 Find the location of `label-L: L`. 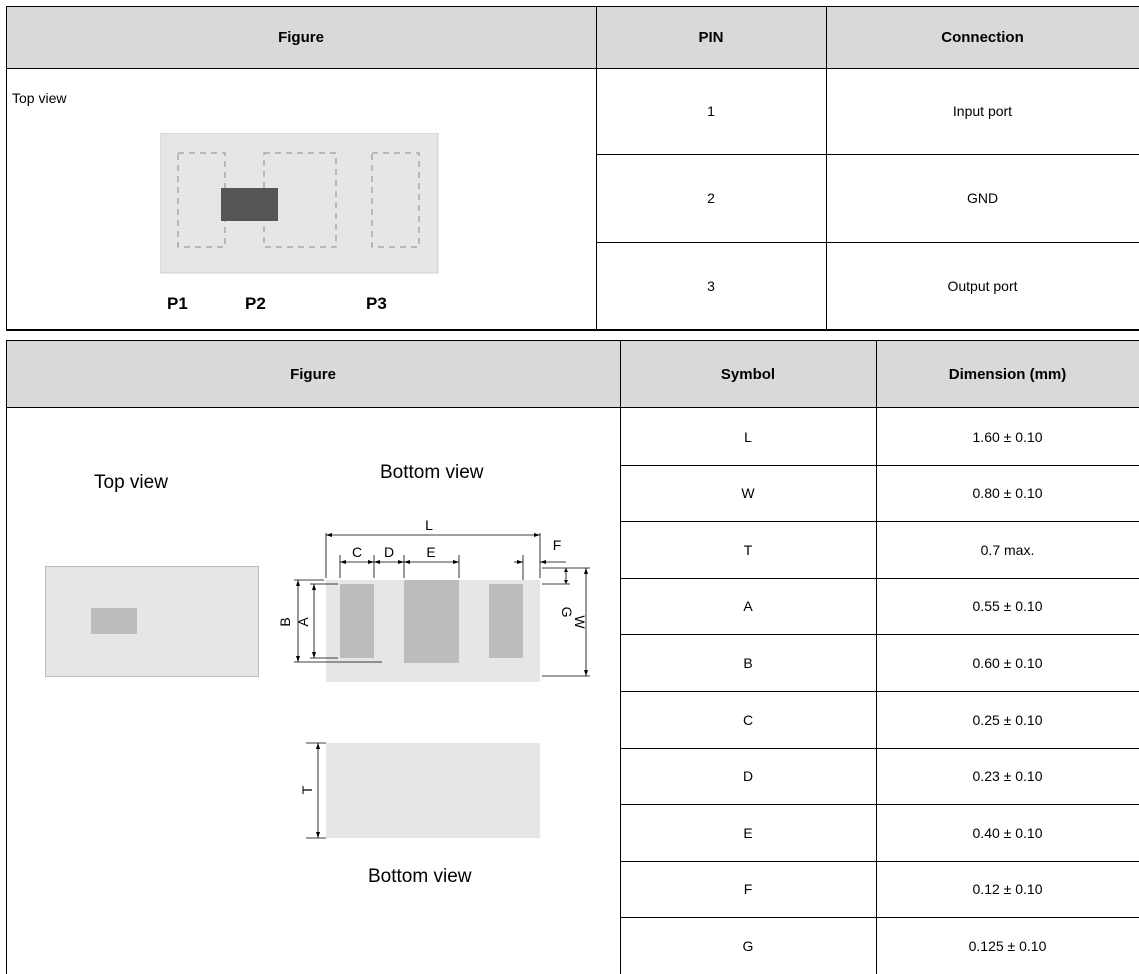

label-L: L is located at coordinates (429, 525).